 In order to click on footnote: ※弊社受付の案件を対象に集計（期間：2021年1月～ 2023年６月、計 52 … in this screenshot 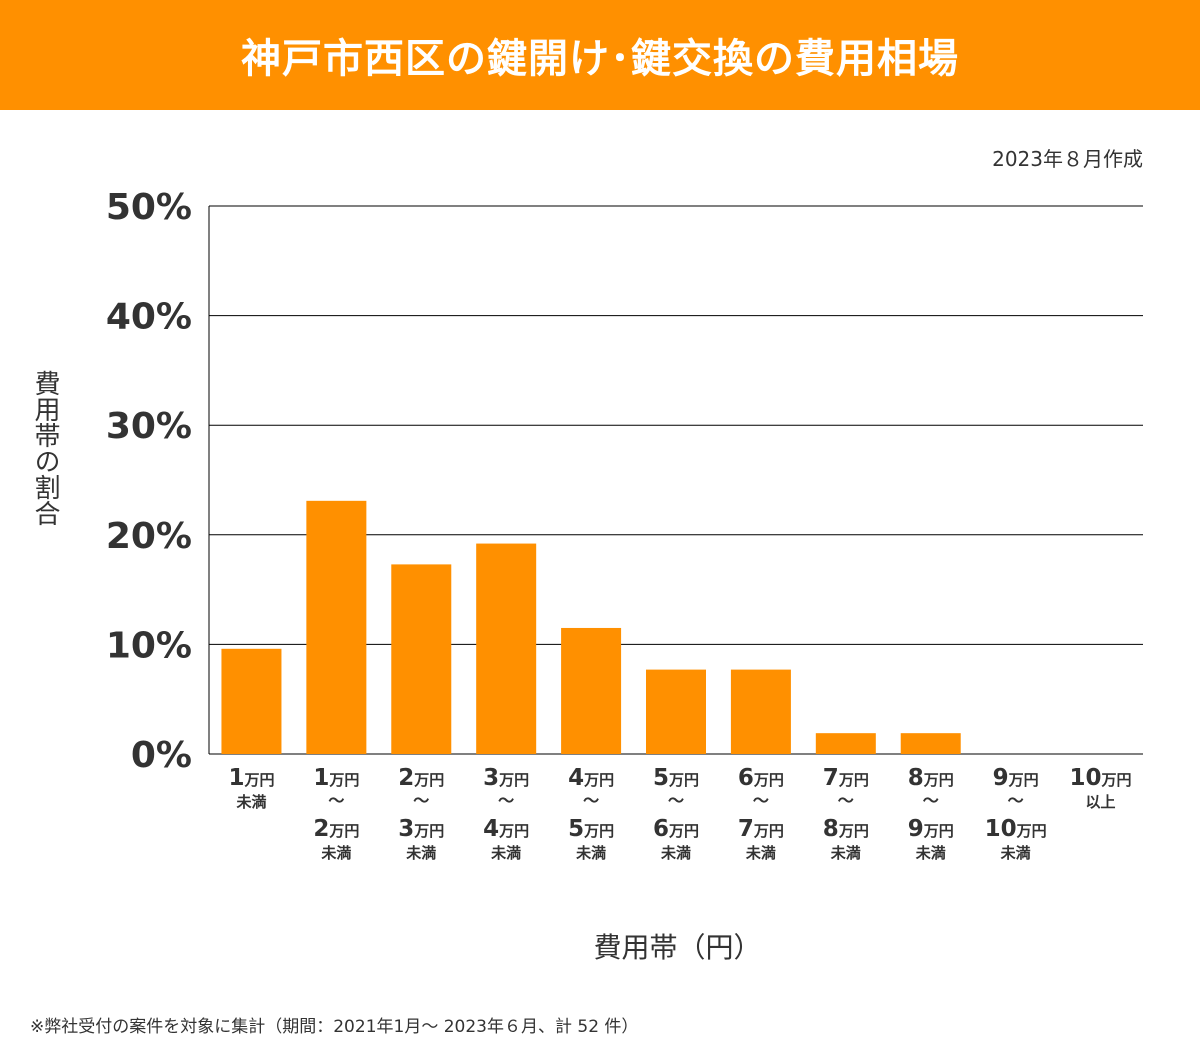, I will do `click(334, 1027)`.